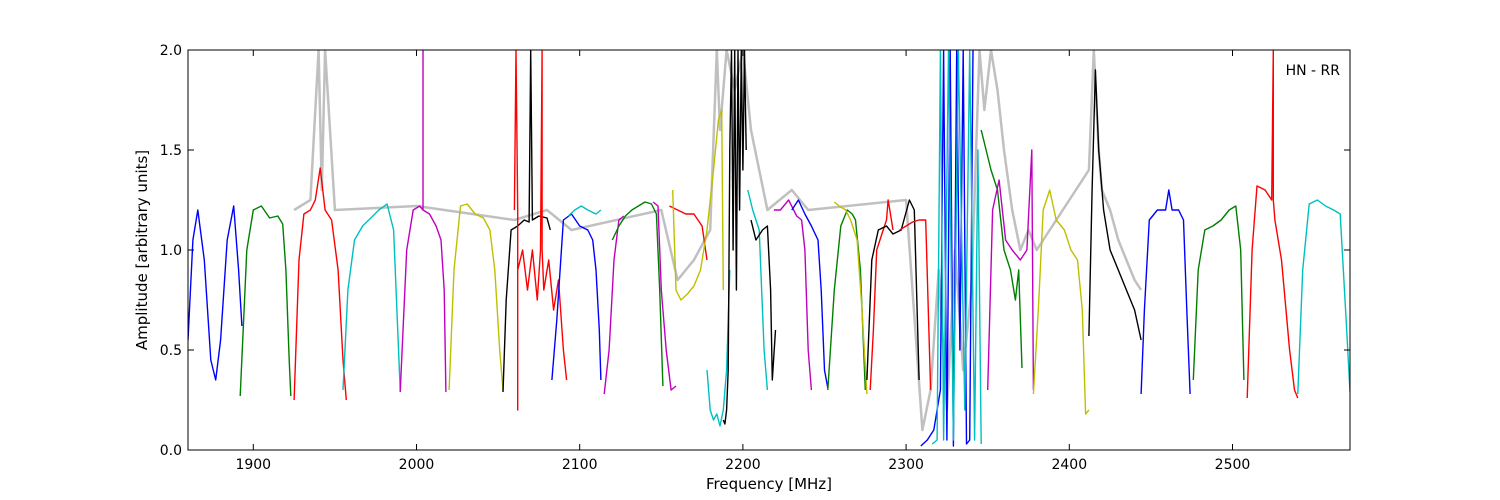  I want to click on y-tick-label: 0.5, so click(171, 351).